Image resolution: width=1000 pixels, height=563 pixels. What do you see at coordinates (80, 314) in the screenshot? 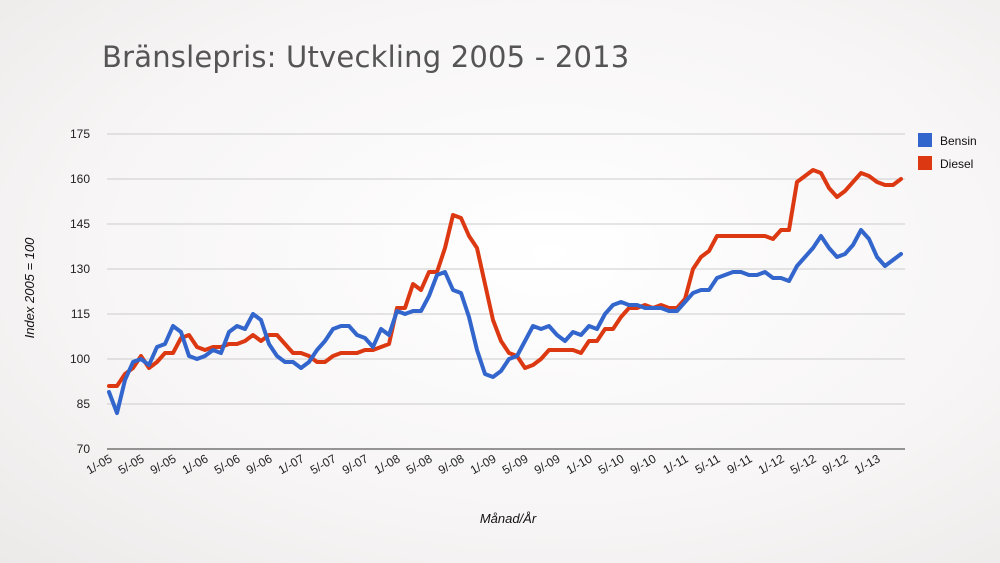
I see `y-tick-label: 115` at bounding box center [80, 314].